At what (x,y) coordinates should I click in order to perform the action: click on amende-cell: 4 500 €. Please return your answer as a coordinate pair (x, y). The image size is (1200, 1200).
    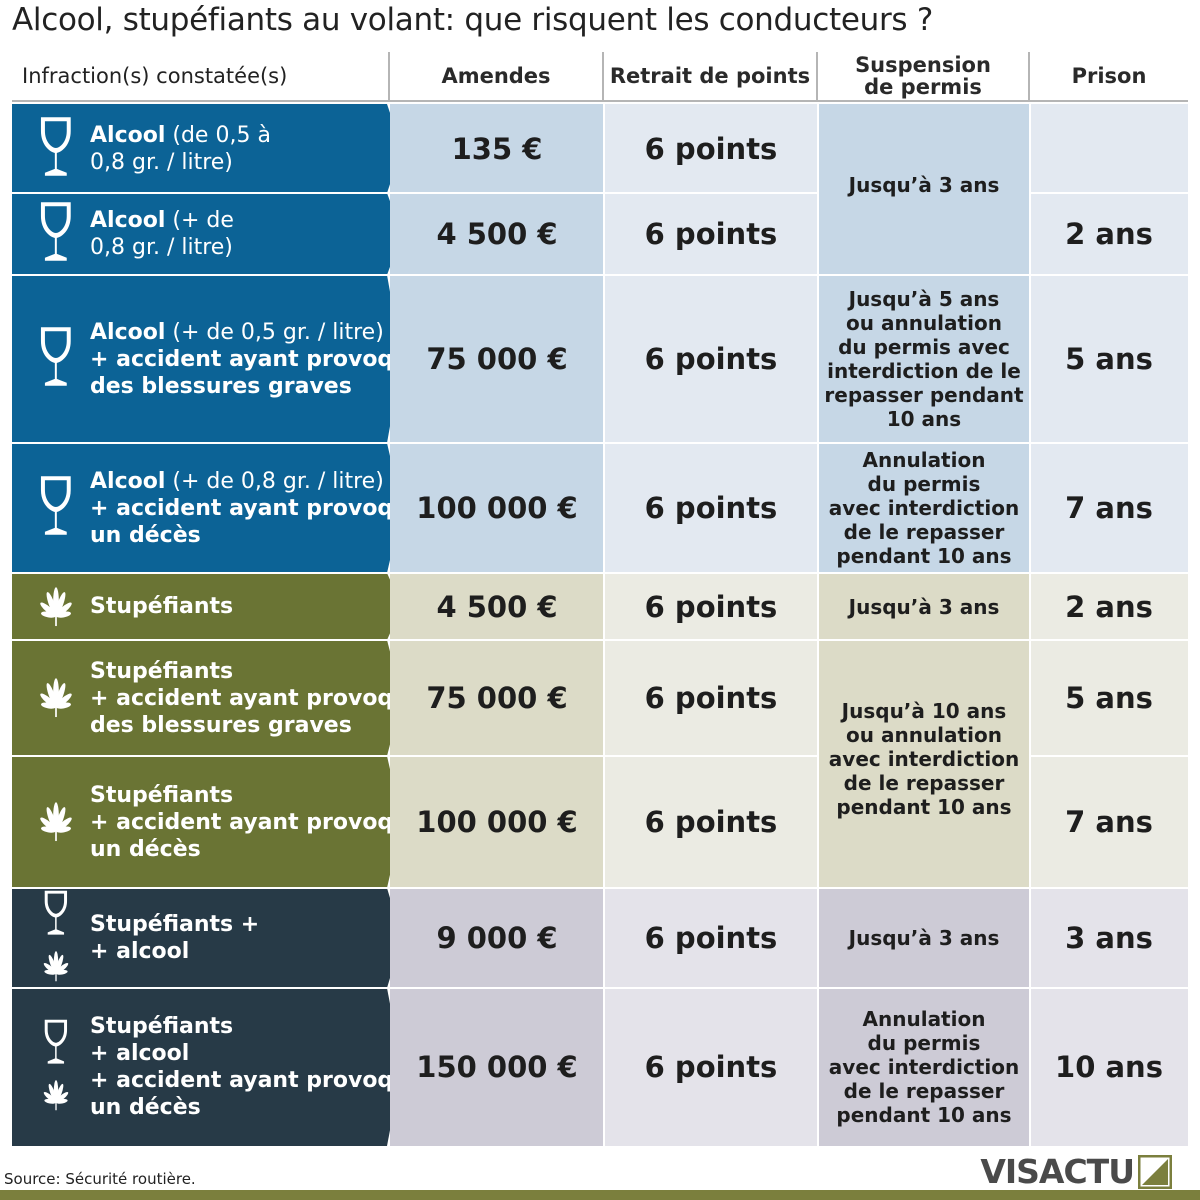
    Looking at the image, I should click on (497, 606).